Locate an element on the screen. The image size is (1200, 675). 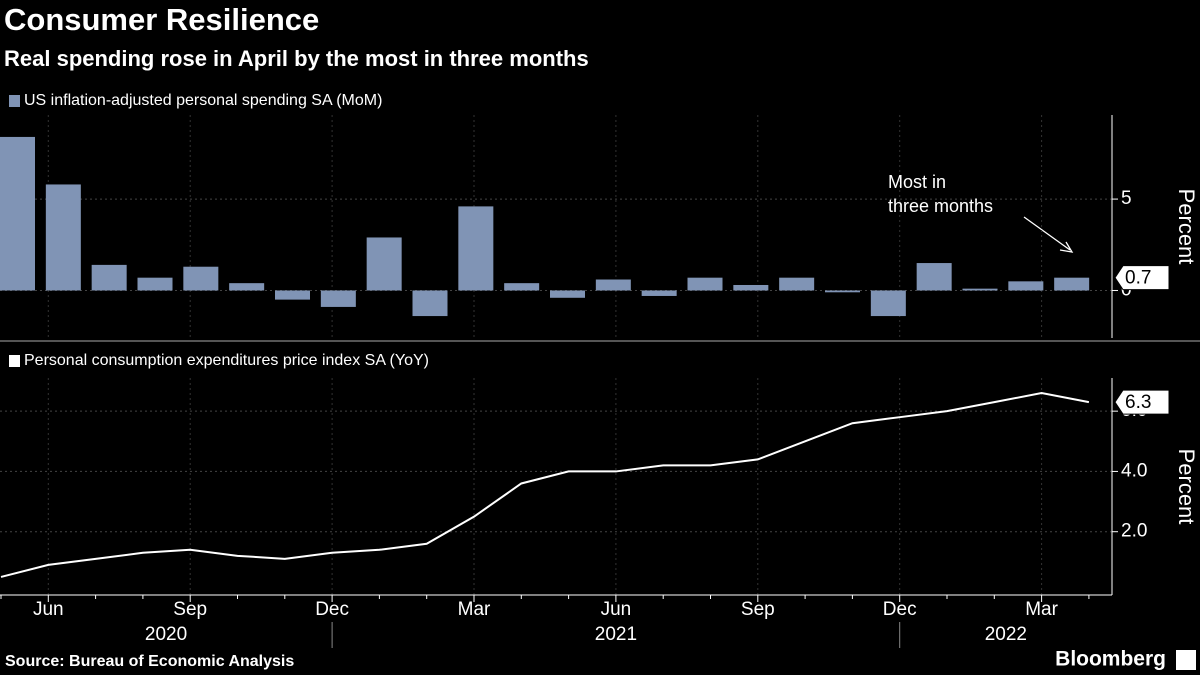
annotation-arrow is located at coordinates (1048, 234).